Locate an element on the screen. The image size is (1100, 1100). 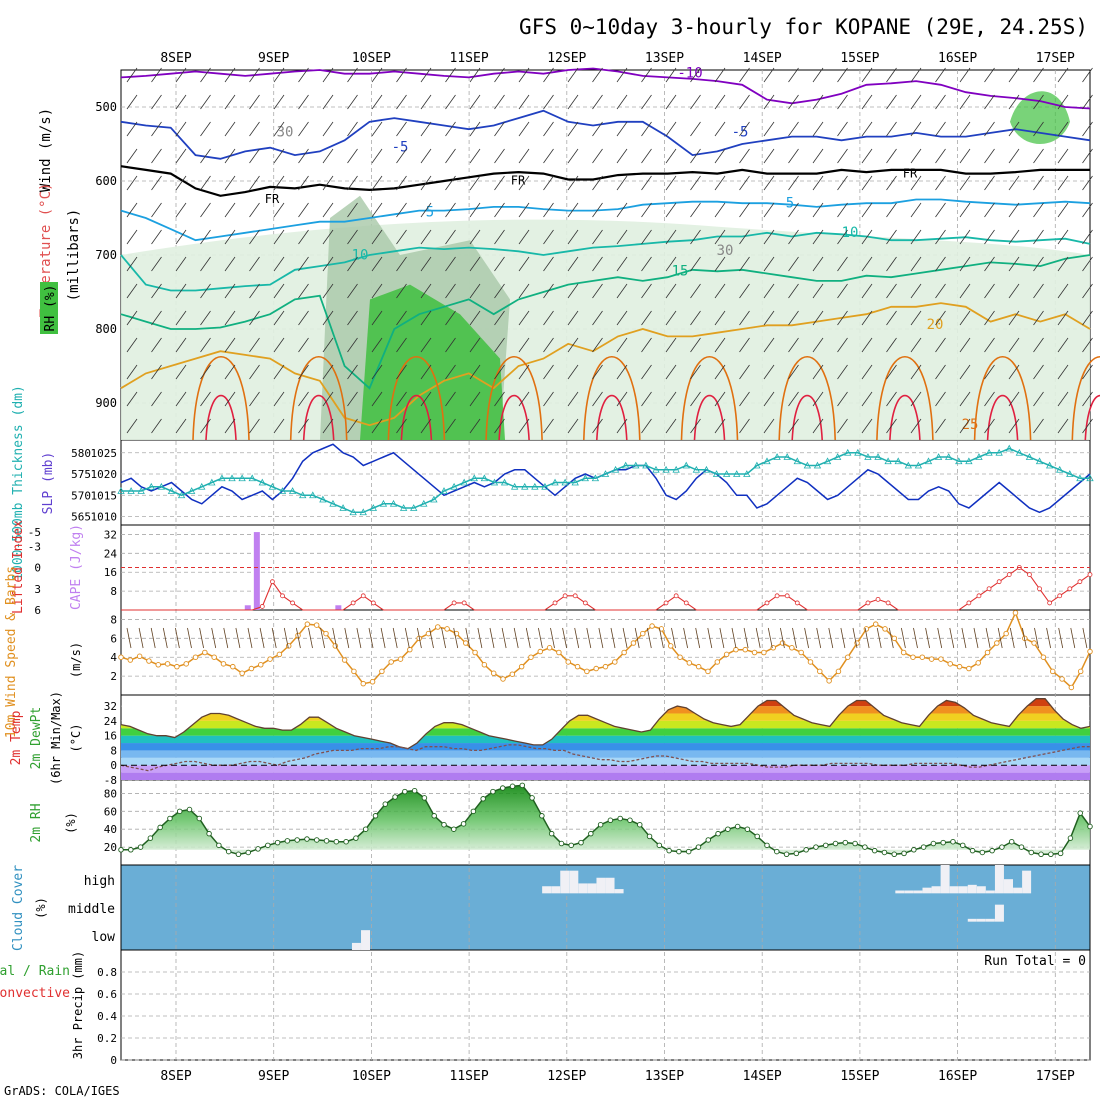
x-tick-top: 16SEP is located at coordinates (957, 58).